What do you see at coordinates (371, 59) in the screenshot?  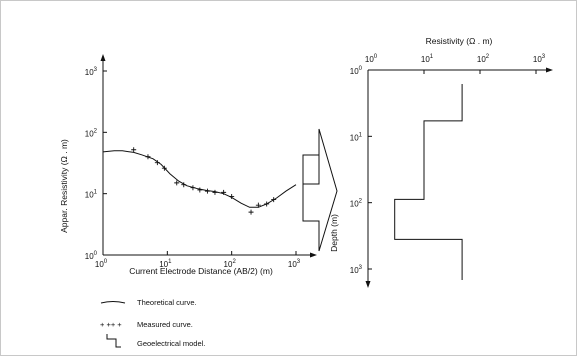 I see `right-x-tick-label: 10⁰` at bounding box center [371, 59].